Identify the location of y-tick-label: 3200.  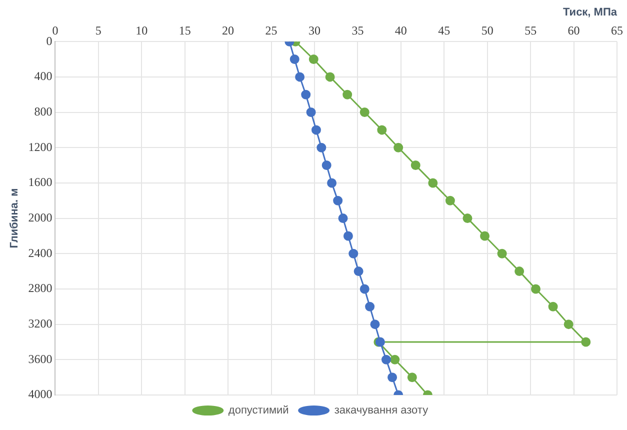
(40, 323).